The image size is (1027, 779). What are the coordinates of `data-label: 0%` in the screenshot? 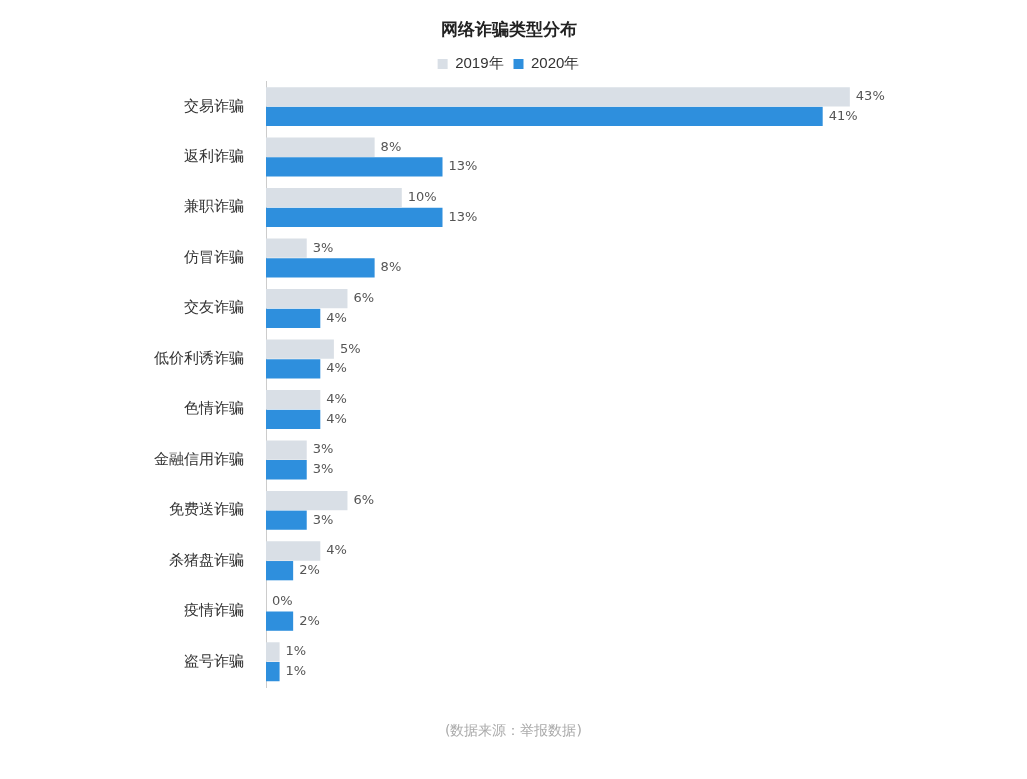 It's located at (282, 600).